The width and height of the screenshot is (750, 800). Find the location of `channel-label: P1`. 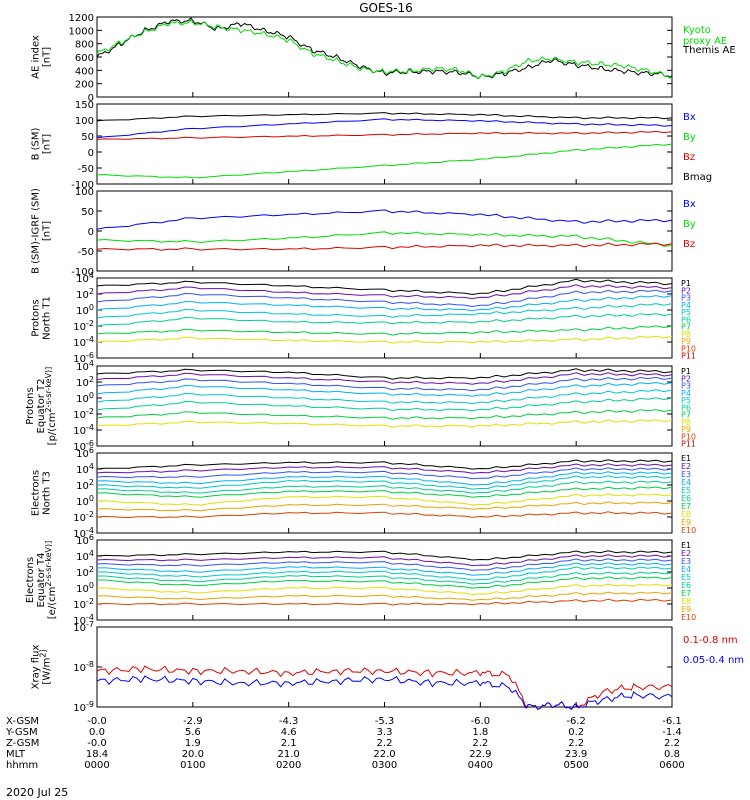

channel-label: P1 is located at coordinates (686, 283).